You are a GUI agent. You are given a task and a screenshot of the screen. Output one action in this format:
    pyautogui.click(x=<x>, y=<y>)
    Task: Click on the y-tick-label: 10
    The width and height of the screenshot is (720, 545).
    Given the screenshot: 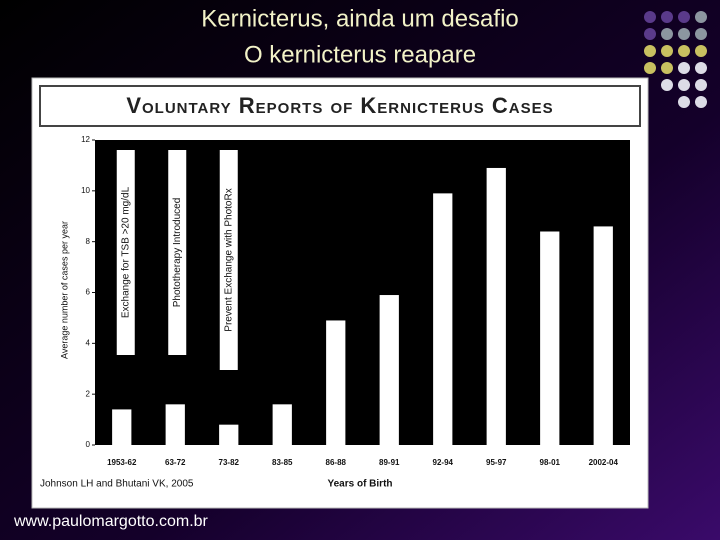 What is the action you would take?
    pyautogui.click(x=85, y=190)
    